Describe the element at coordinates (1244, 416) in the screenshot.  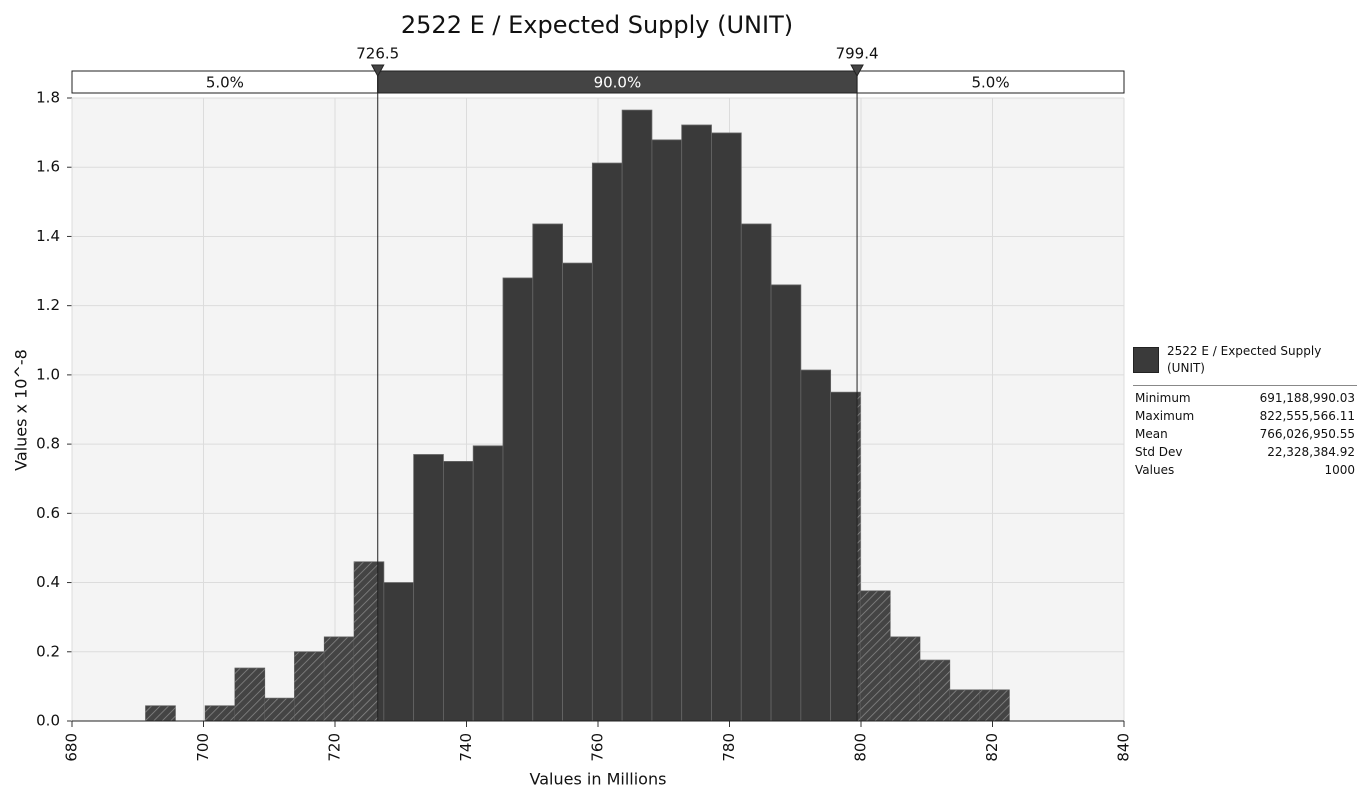
I see `stats-row: Maximum 822,555,566.11` at that location.